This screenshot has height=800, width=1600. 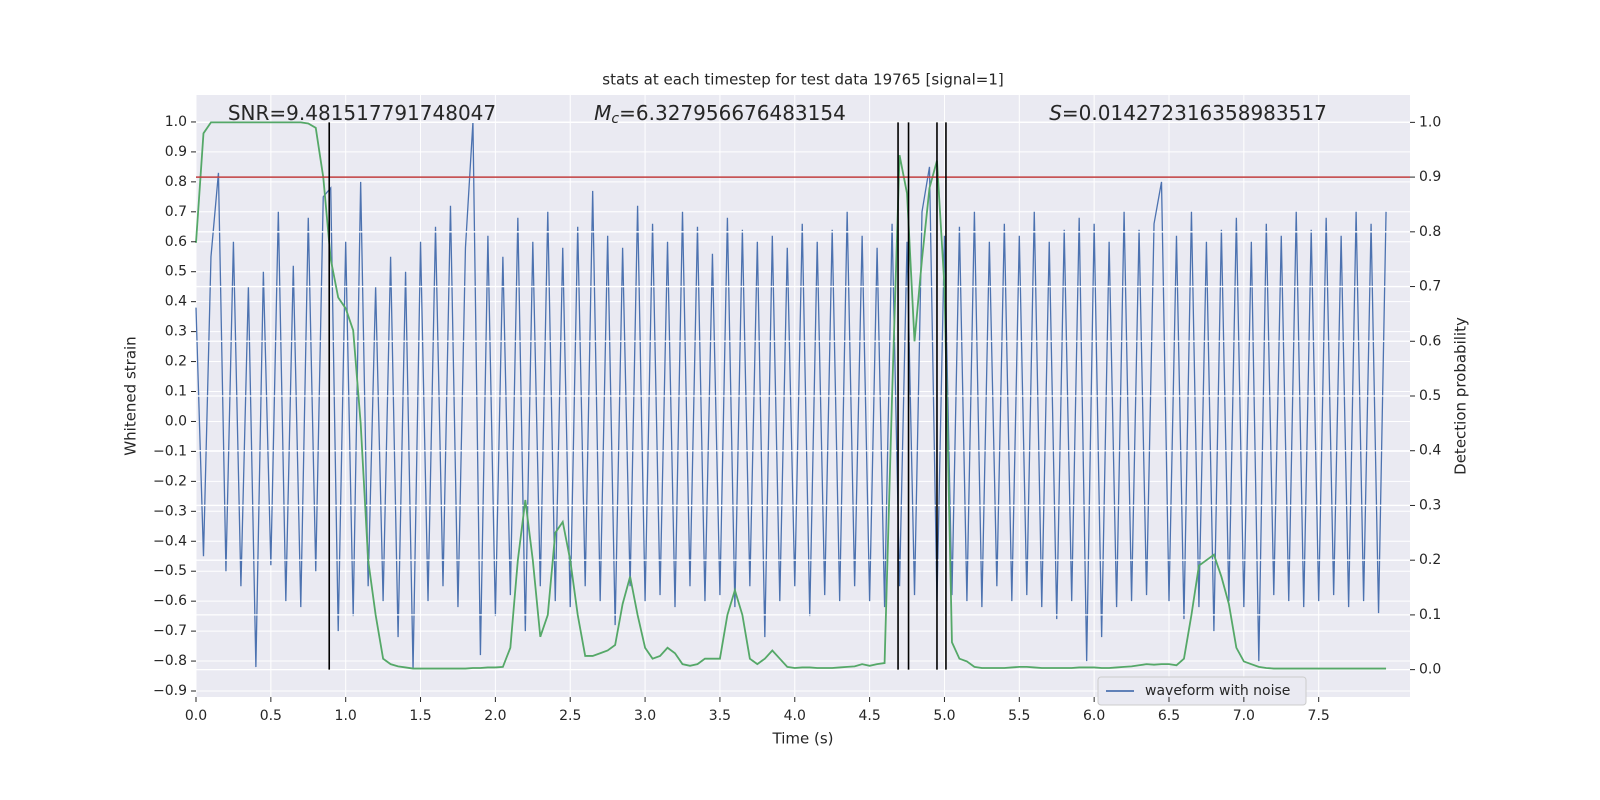 I want to click on annotation: S=0.014272316358983517, so click(x=1188, y=113).